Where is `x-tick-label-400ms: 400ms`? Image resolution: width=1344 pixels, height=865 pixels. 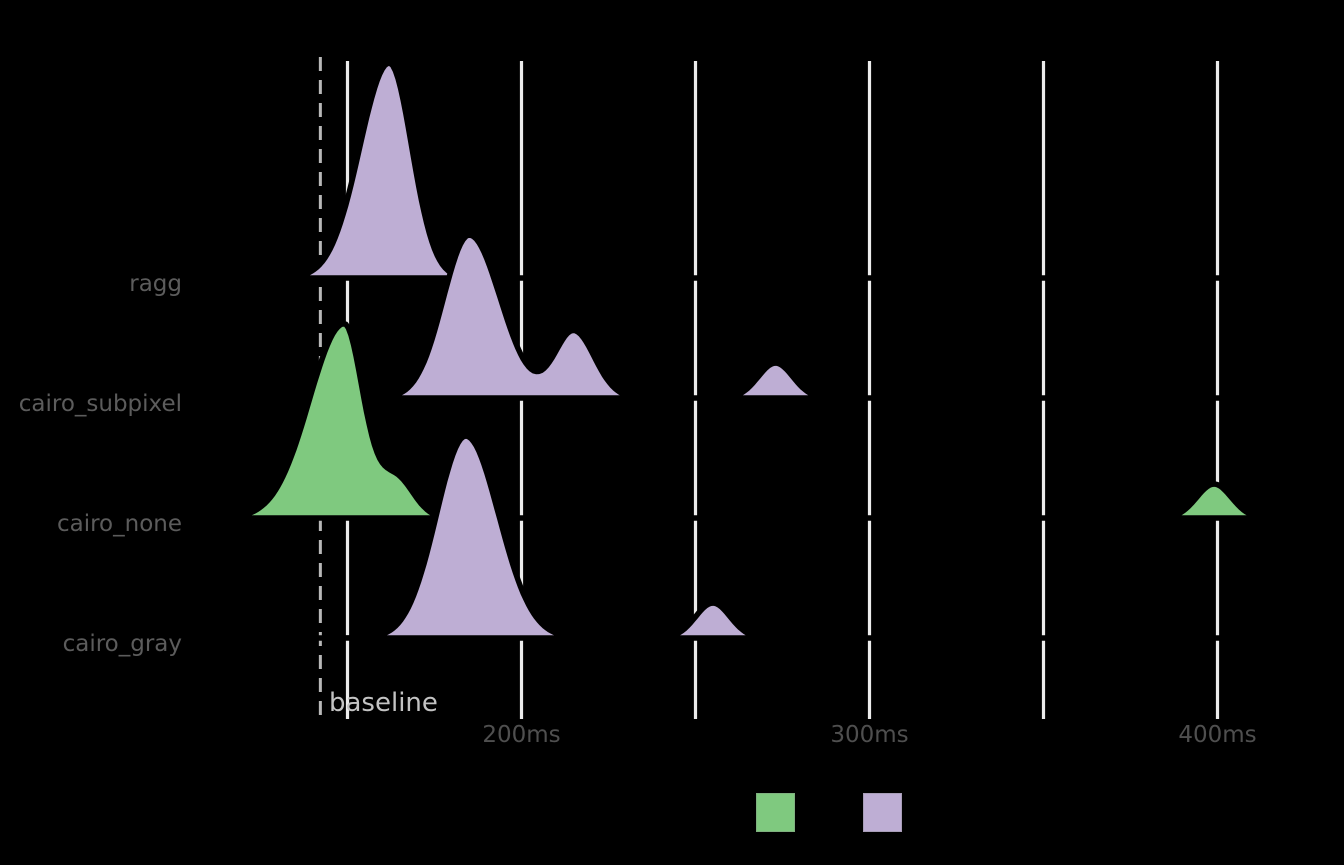 x-tick-label-400ms: 400ms is located at coordinates (1217, 735).